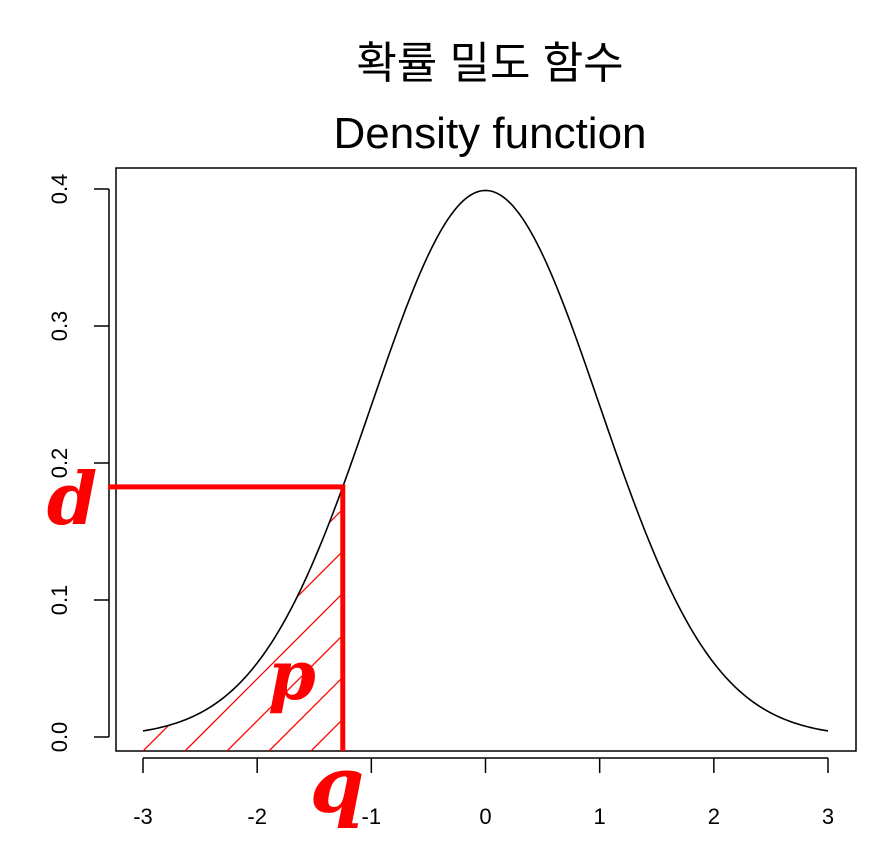 This screenshot has height=856, width=879. Describe the element at coordinates (59, 189) in the screenshot. I see `y-tick-label: 0.4` at that location.